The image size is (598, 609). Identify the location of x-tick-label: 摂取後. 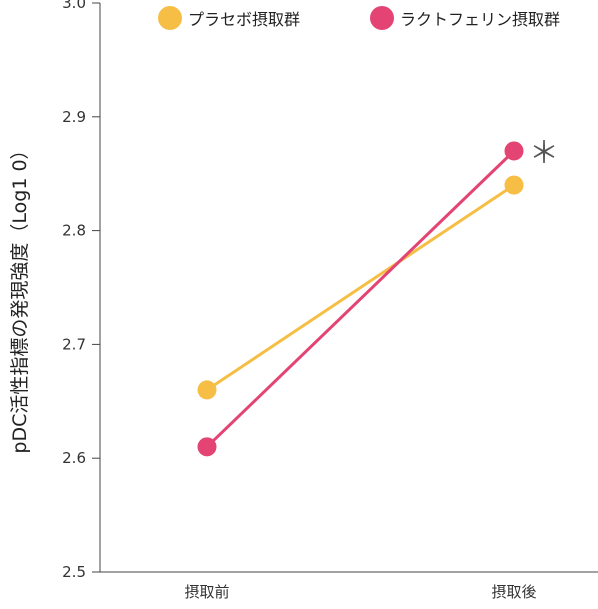
(513, 592).